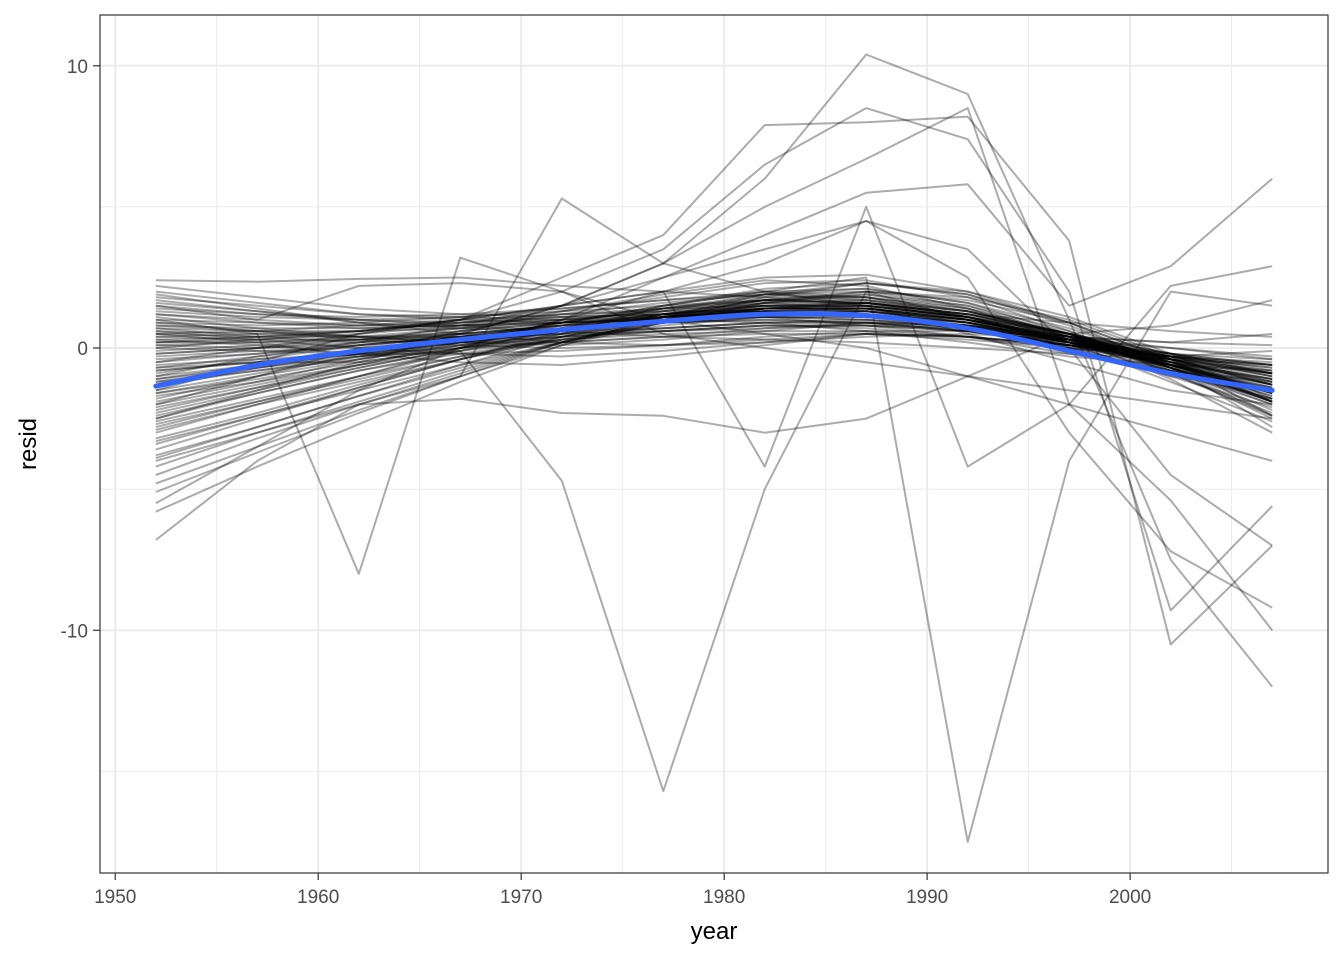  Describe the element at coordinates (521, 897) in the screenshot. I see `x-tick-label: 1970` at that location.